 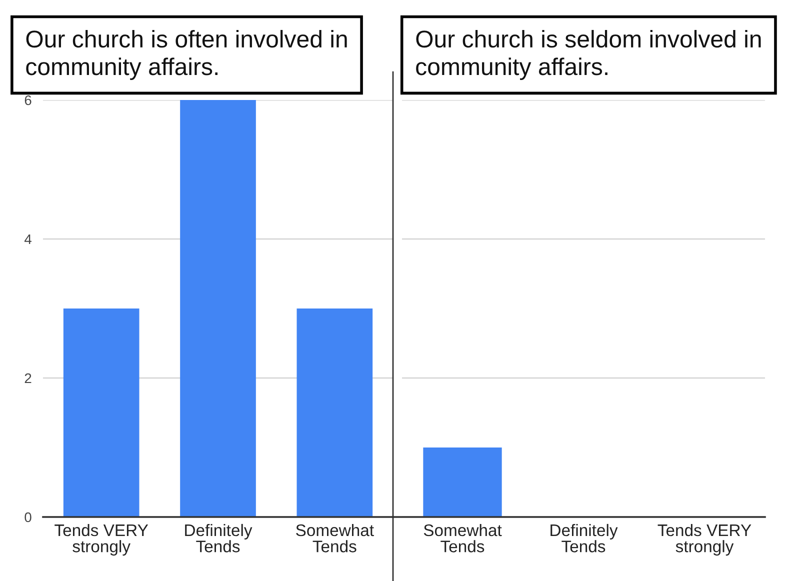 What do you see at coordinates (28, 100) in the screenshot?
I see `y-tick-label: 6` at bounding box center [28, 100].